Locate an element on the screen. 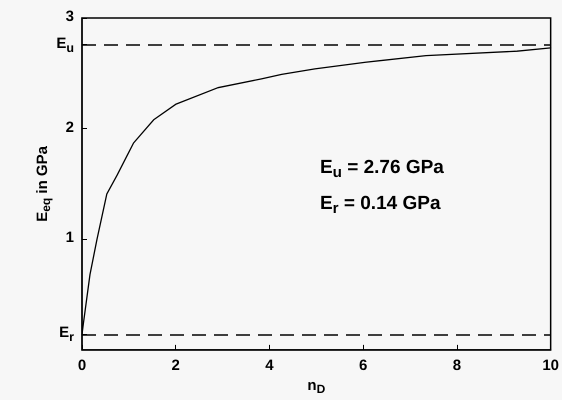 Image resolution: width=562 pixels, height=400 pixels. x-tick-label: 6 is located at coordinates (363, 365).